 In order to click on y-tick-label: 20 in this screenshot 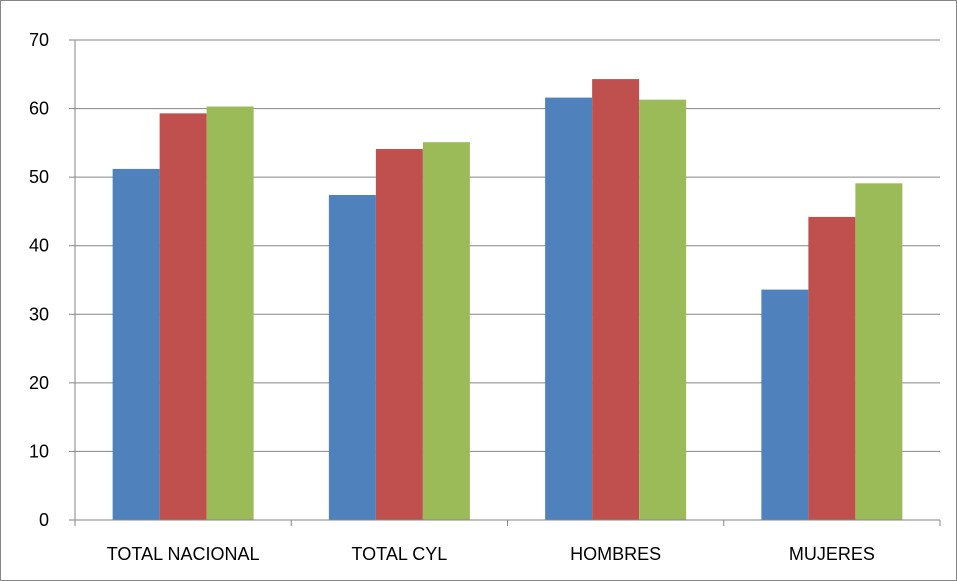, I will do `click(39, 383)`.